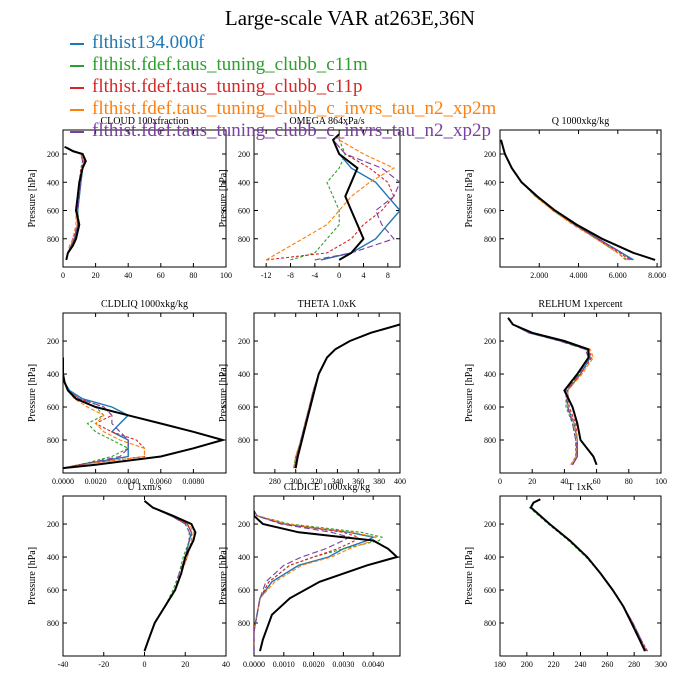 The image size is (700, 700). Describe the element at coordinates (193, 481) in the screenshot. I see `xtick-label: 0.0080` at that location.